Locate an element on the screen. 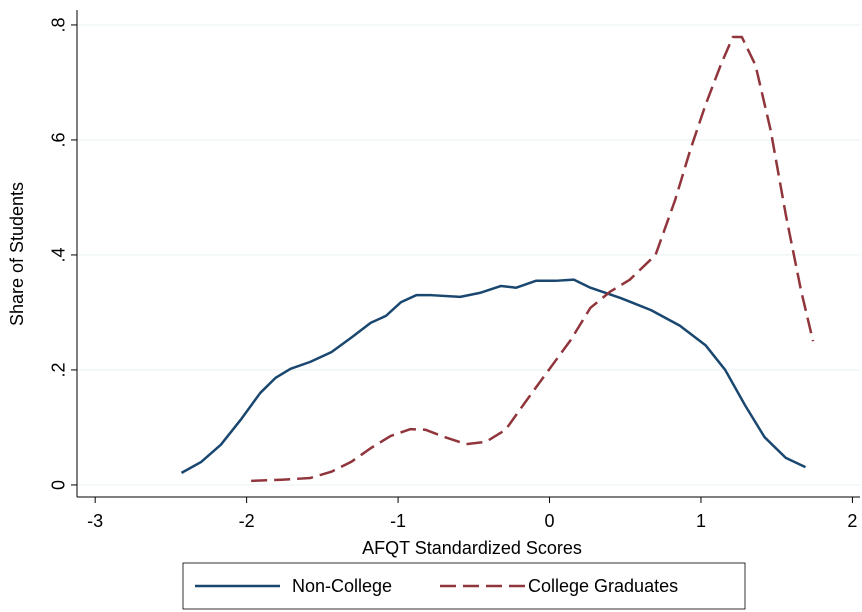 Image resolution: width=862 pixels, height=612 pixels. y-tick-label: 0 is located at coordinates (59, 485).